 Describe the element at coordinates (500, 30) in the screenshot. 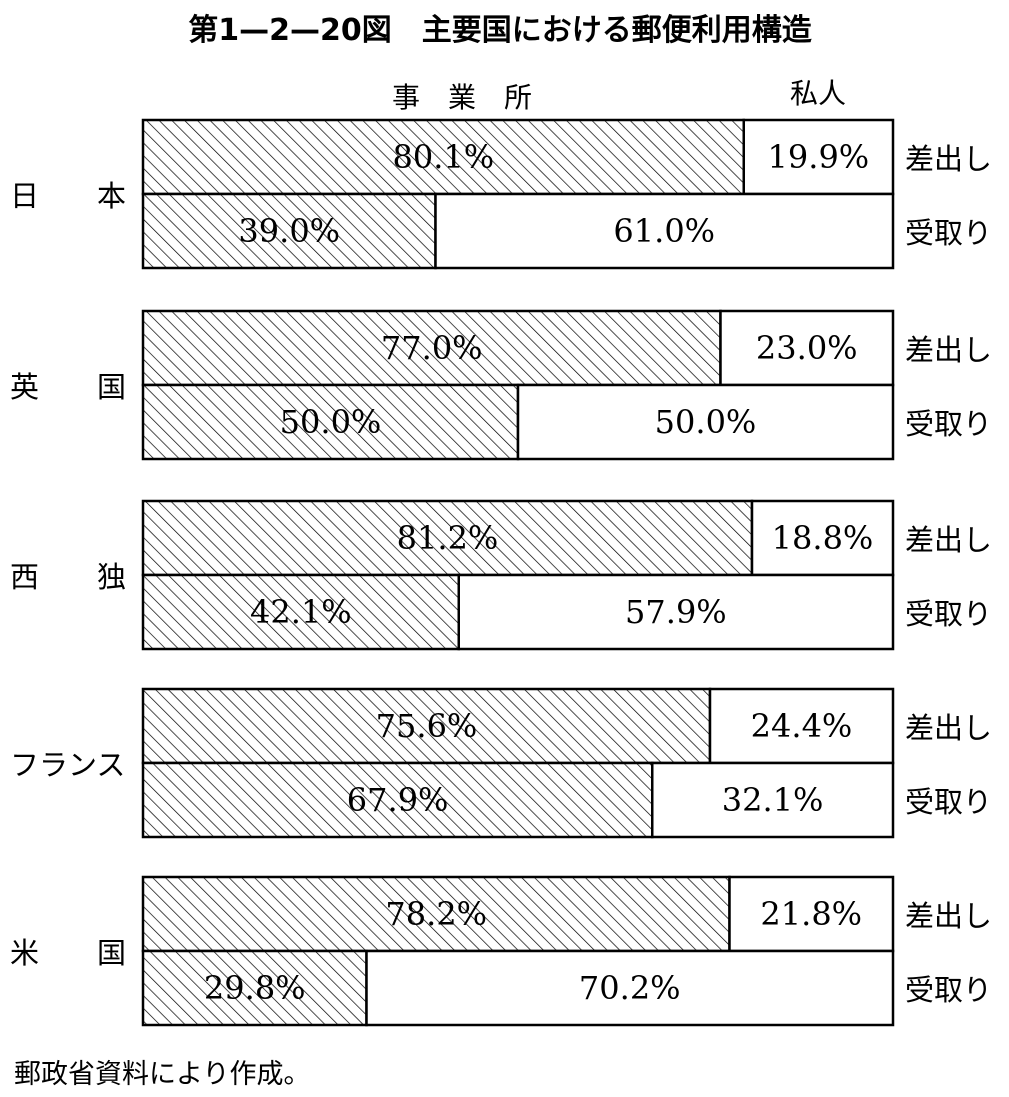

I see `chart-title: 第1—2—20図 主要国における郵便利用構造` at that location.